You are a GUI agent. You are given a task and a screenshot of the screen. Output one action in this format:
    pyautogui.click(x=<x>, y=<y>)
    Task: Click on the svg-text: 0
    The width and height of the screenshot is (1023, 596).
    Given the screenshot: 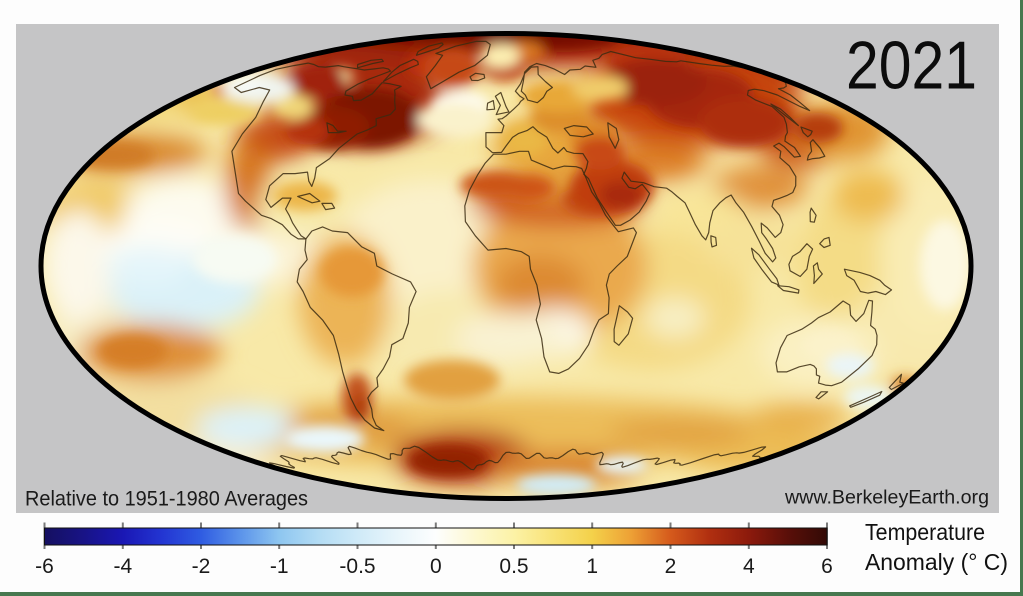 What is the action you would take?
    pyautogui.click(x=436, y=566)
    